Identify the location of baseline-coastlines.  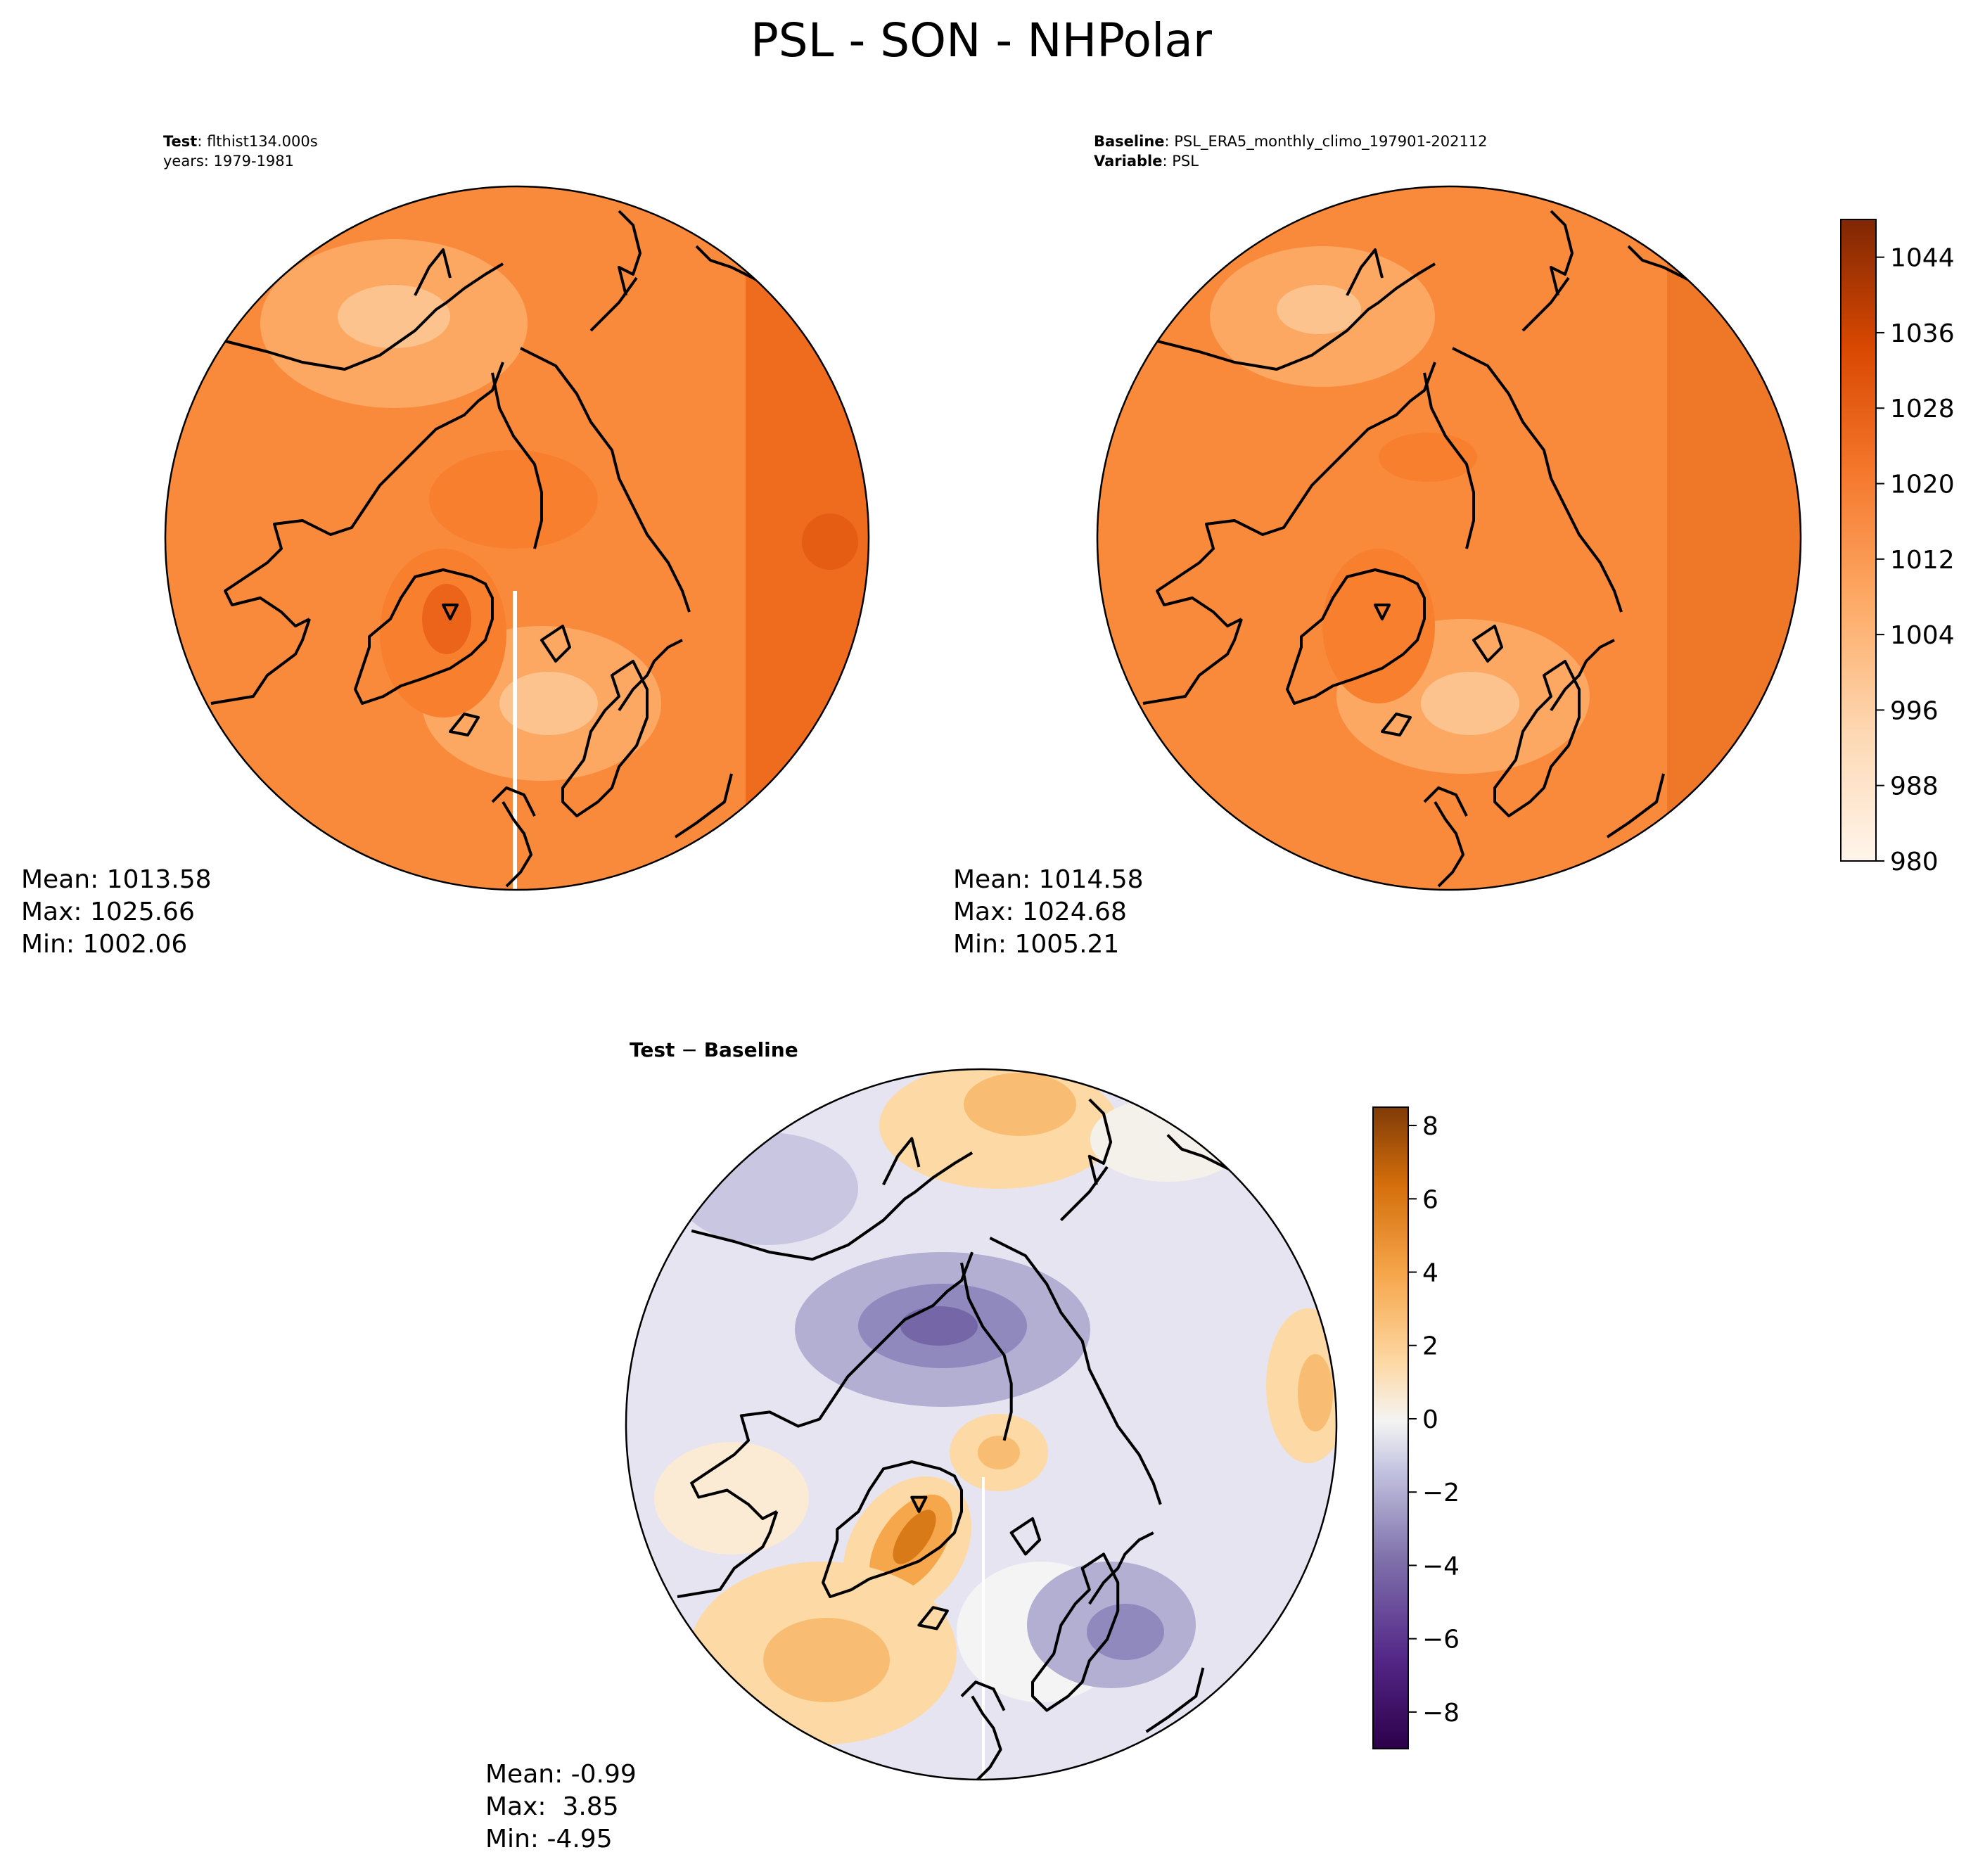
(1417, 549).